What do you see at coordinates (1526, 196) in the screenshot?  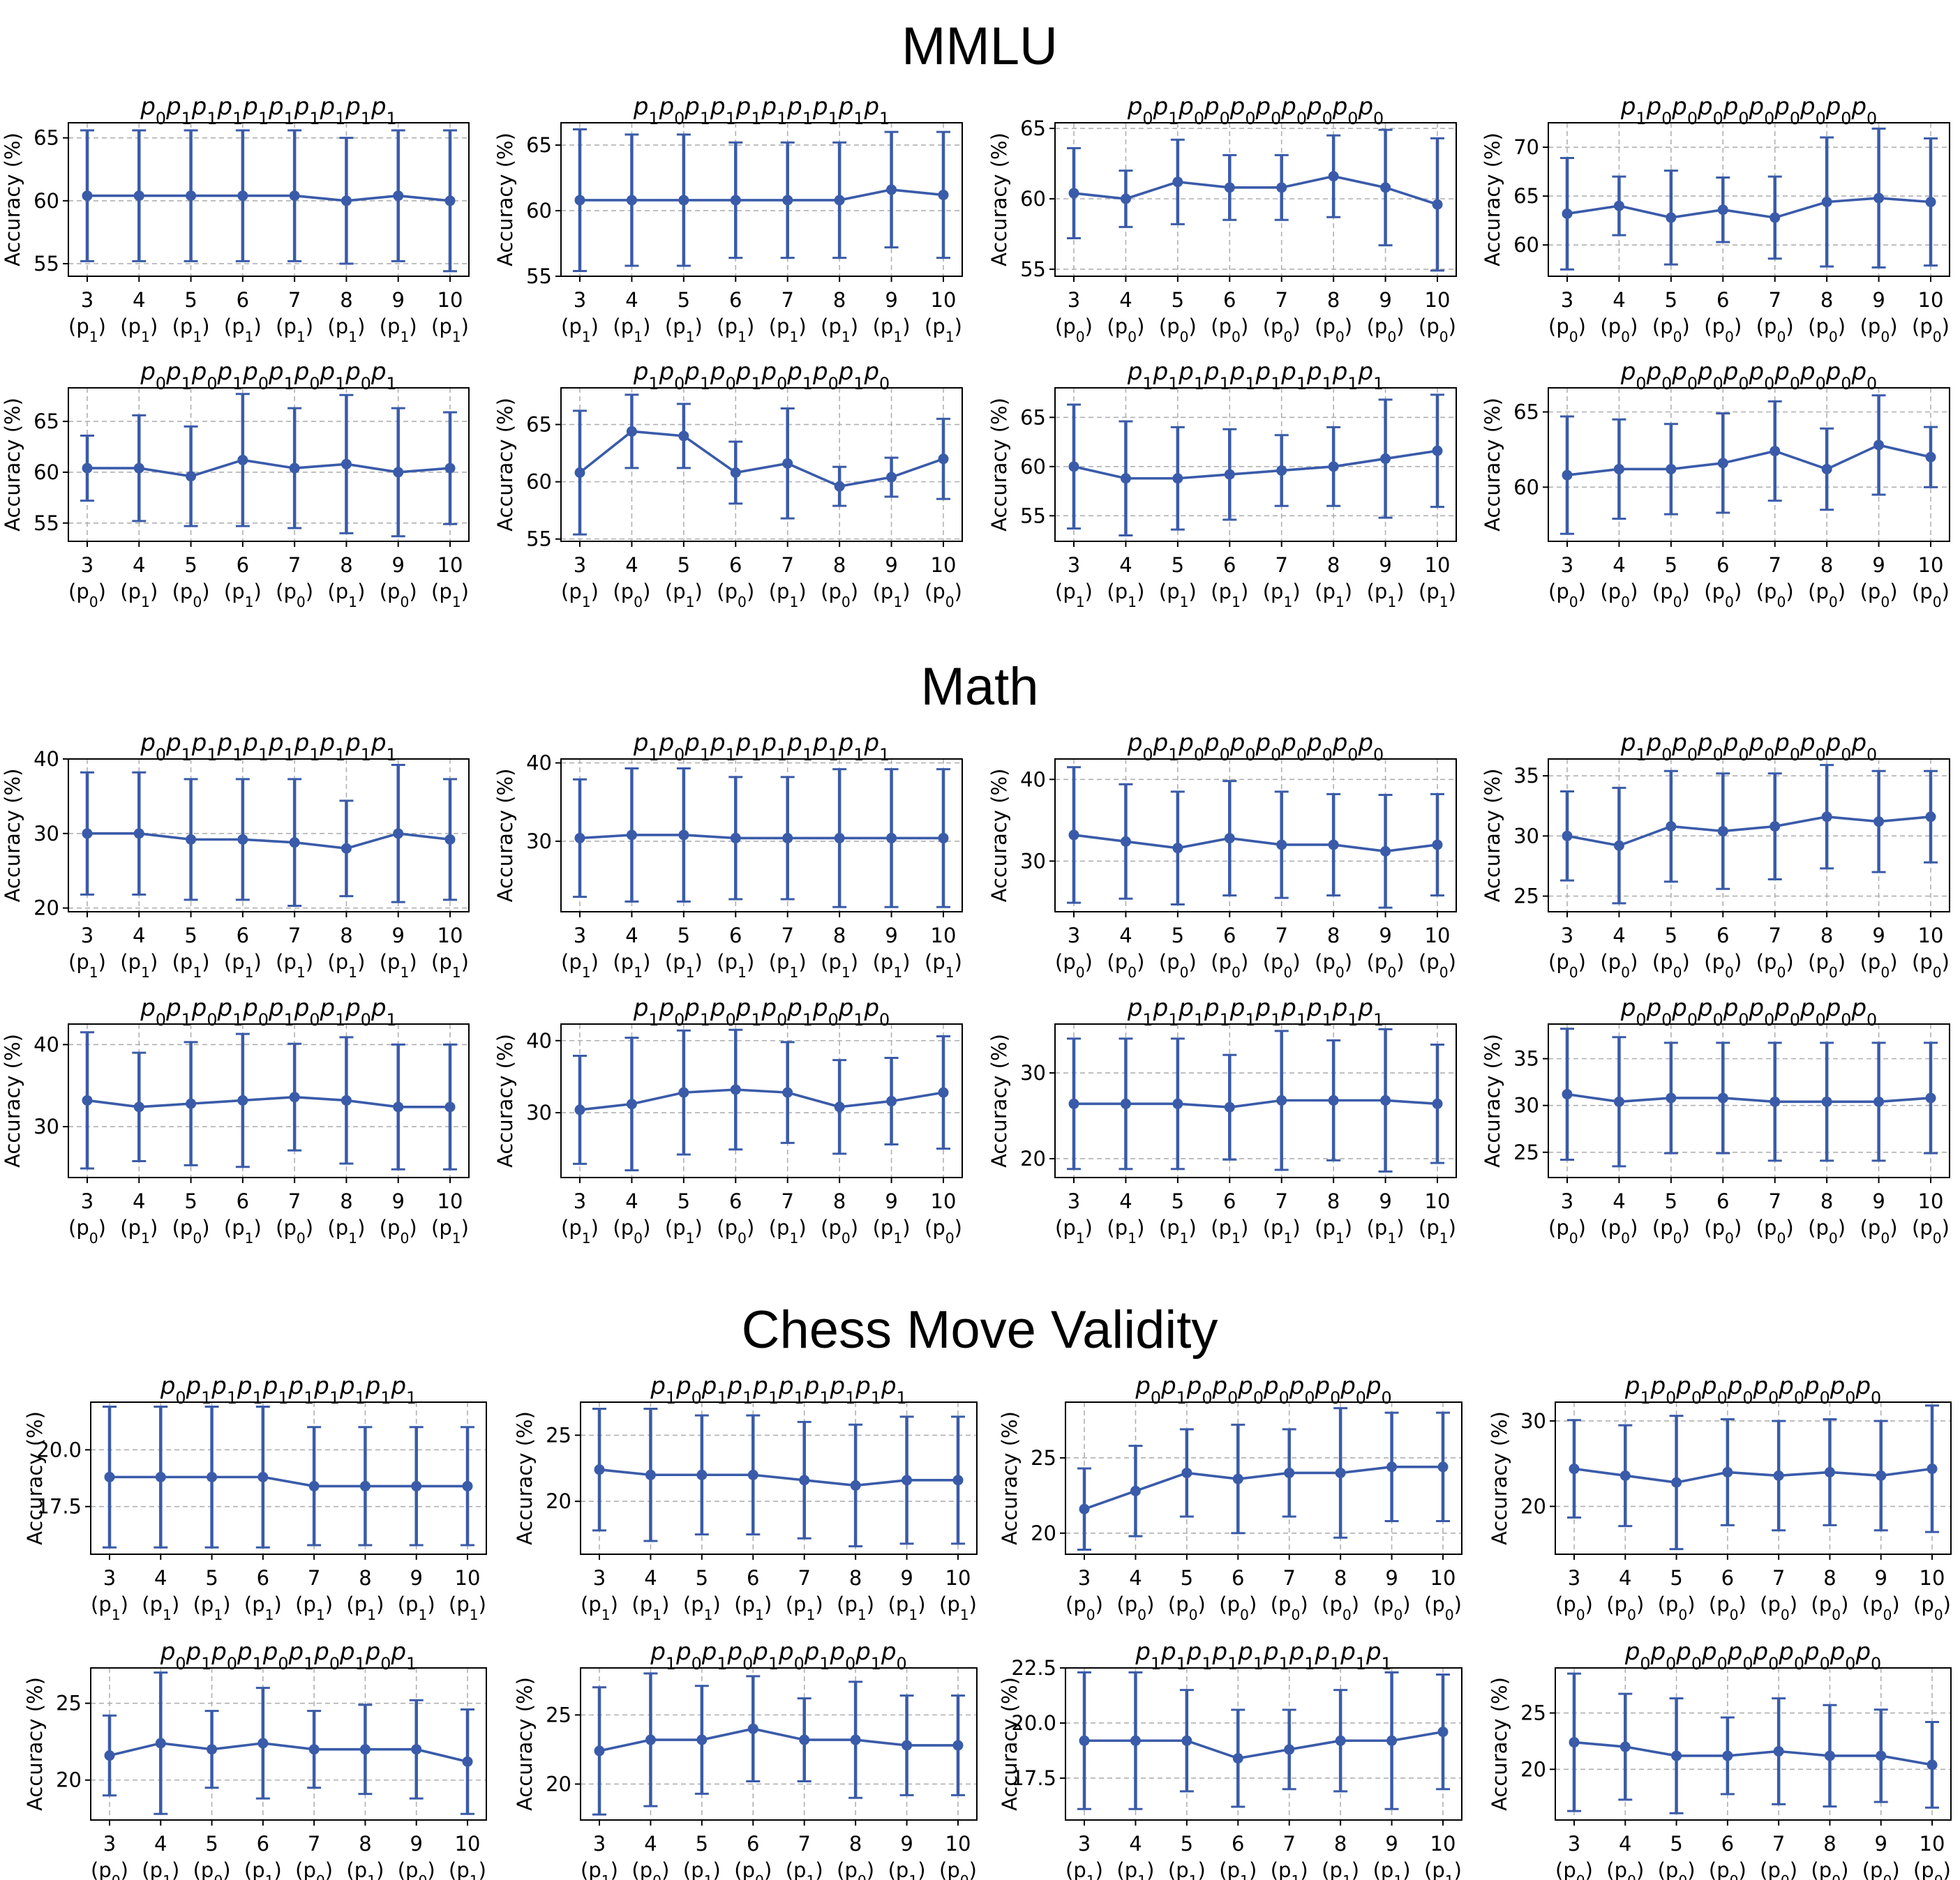 I see `y-tick-label: 65` at bounding box center [1526, 196].